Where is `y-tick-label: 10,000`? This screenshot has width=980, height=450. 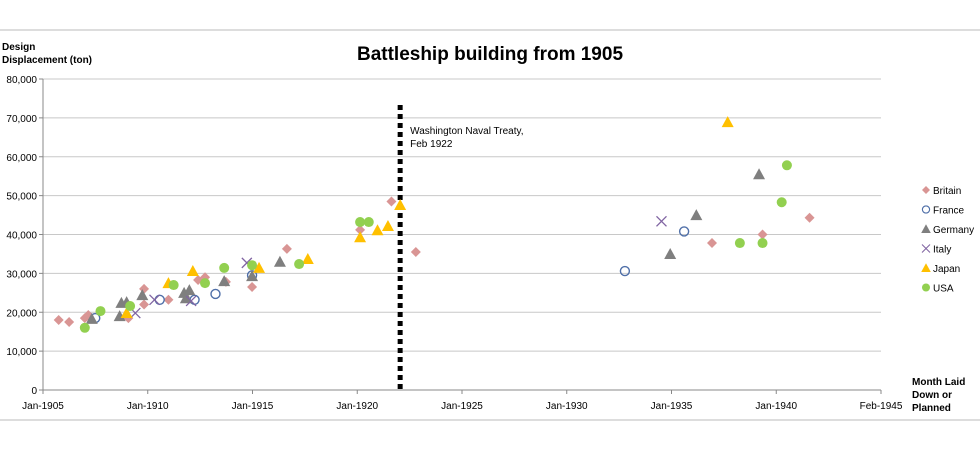 y-tick-label: 10,000 is located at coordinates (21, 352).